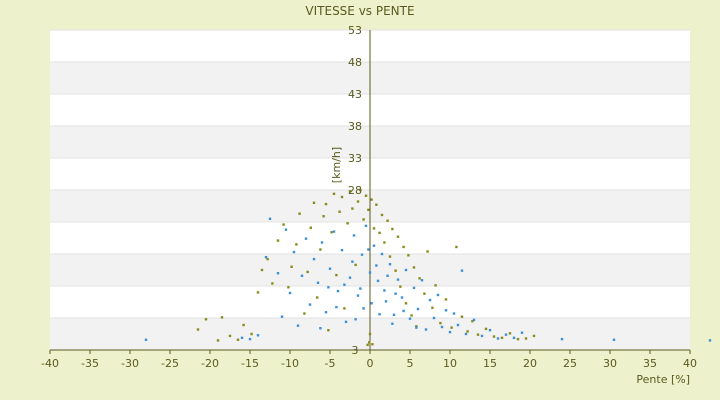 This screenshot has height=400, width=720. I want to click on x-tick-label: 30, so click(610, 363).